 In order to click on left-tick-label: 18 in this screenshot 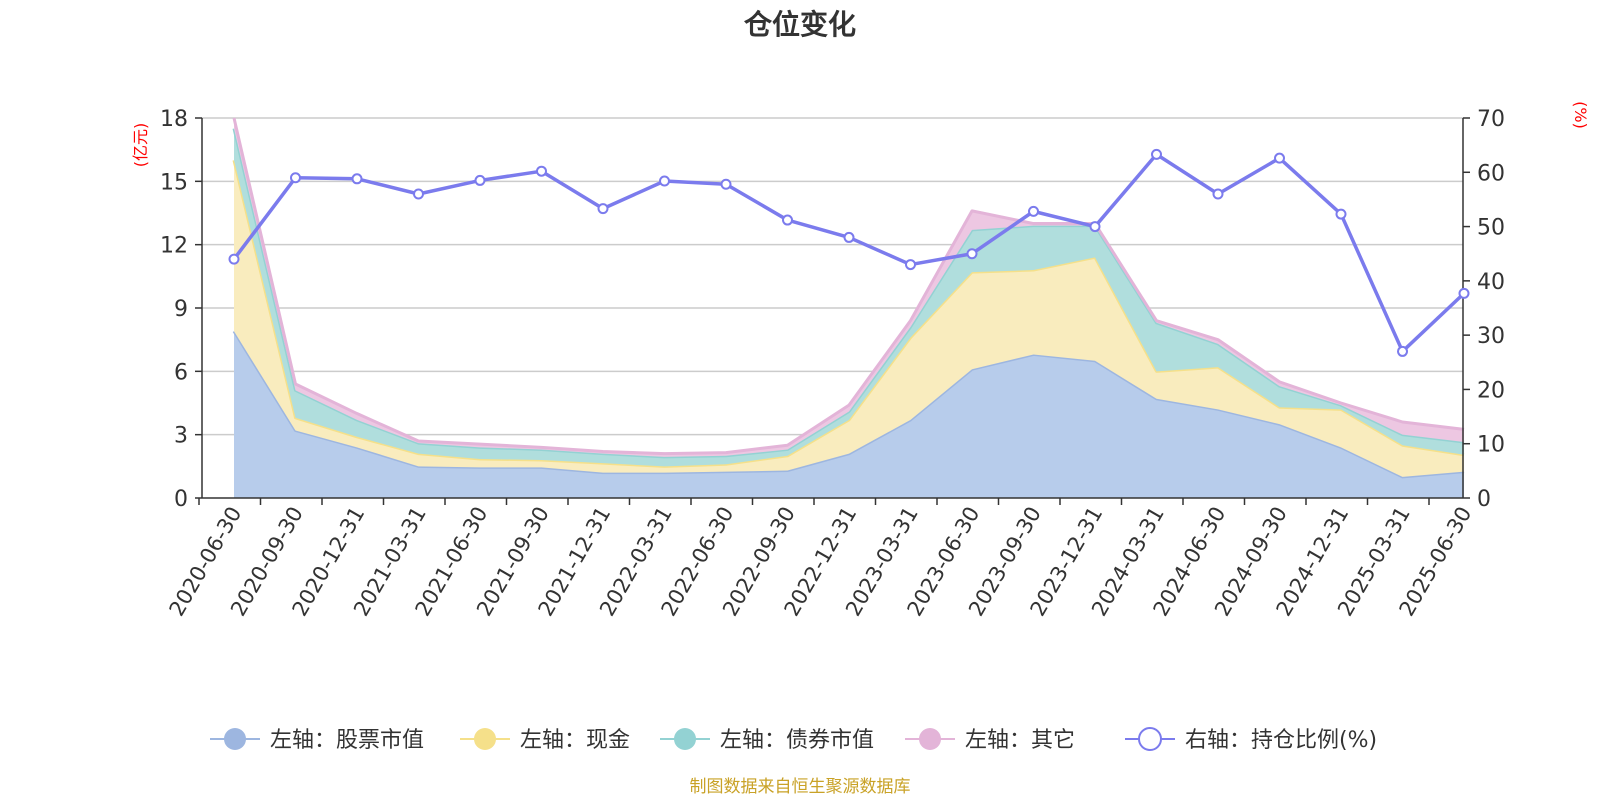, I will do `click(174, 119)`.